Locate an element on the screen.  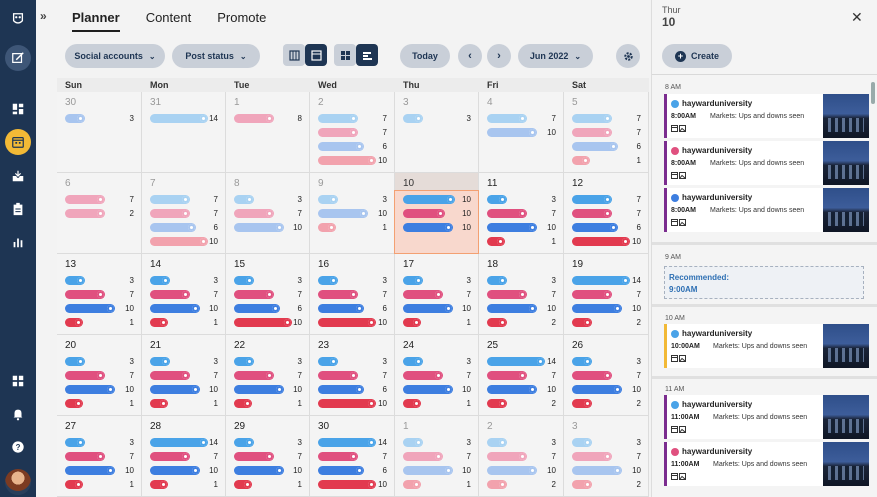
today-button: Today is located at coordinates (425, 56).